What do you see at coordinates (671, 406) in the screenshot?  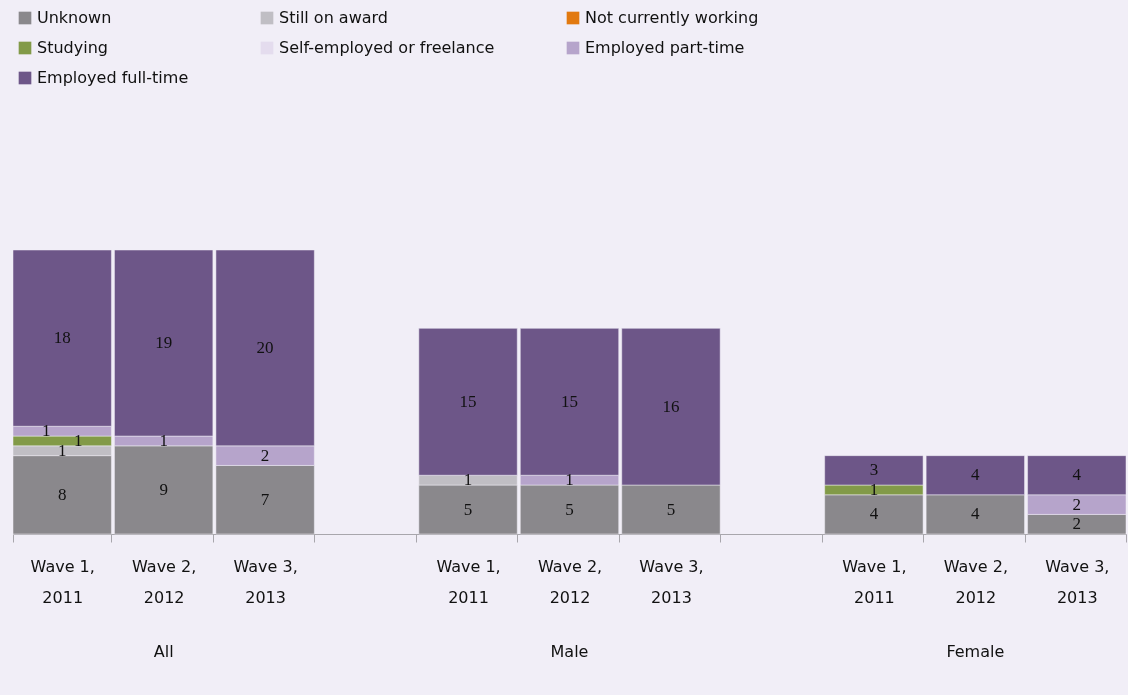 I see `data-label: 16` at bounding box center [671, 406].